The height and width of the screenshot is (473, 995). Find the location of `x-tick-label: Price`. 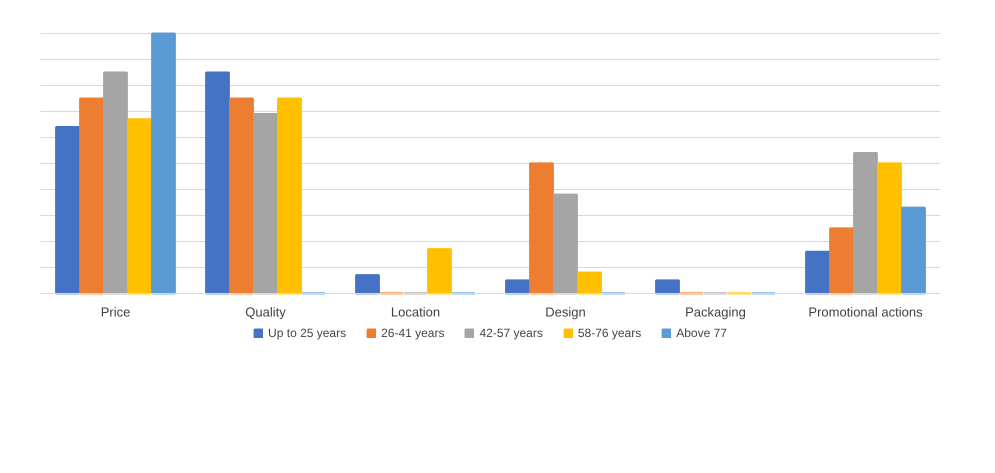

x-tick-label: Price is located at coordinates (115, 312).